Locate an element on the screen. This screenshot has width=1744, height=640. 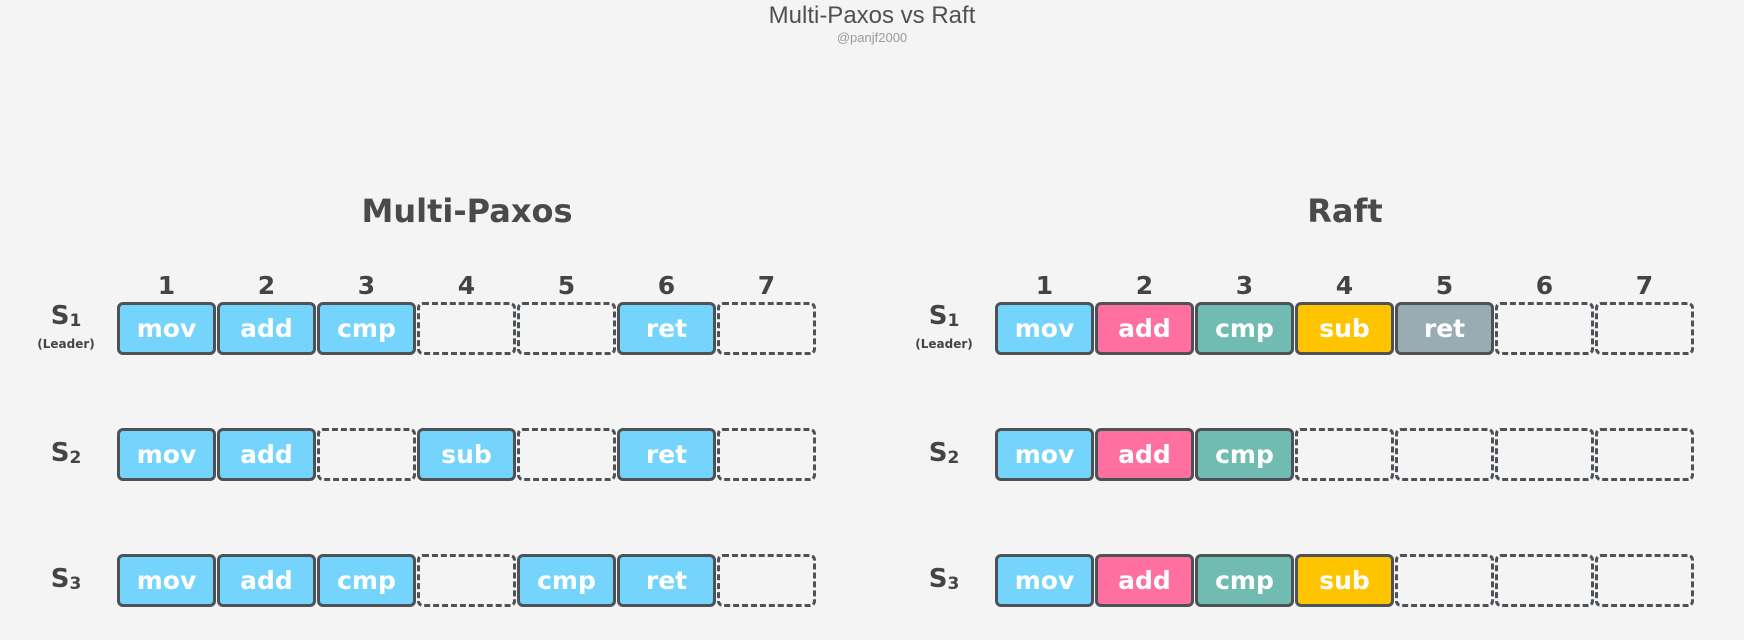
raft-log-entry-ret: ret is located at coordinates (1444, 328).